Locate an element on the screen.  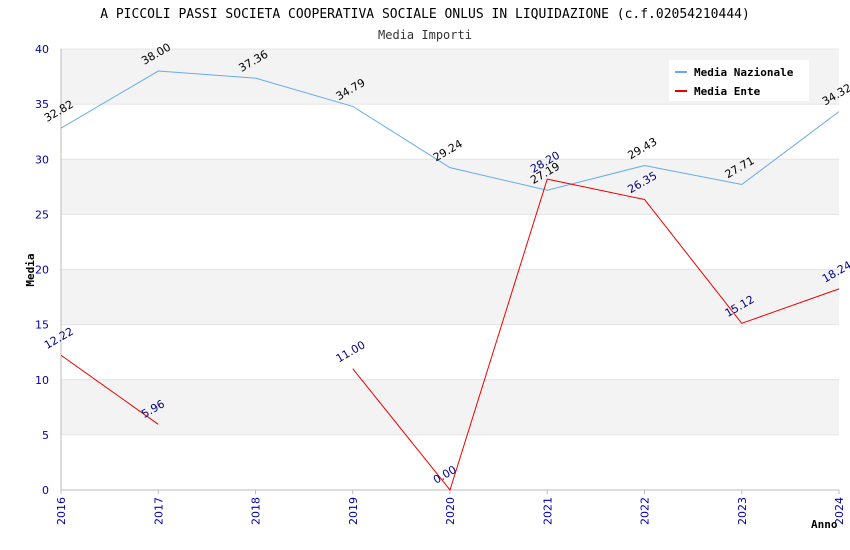
y-tick-label: 5 is located at coordinates (45, 435).